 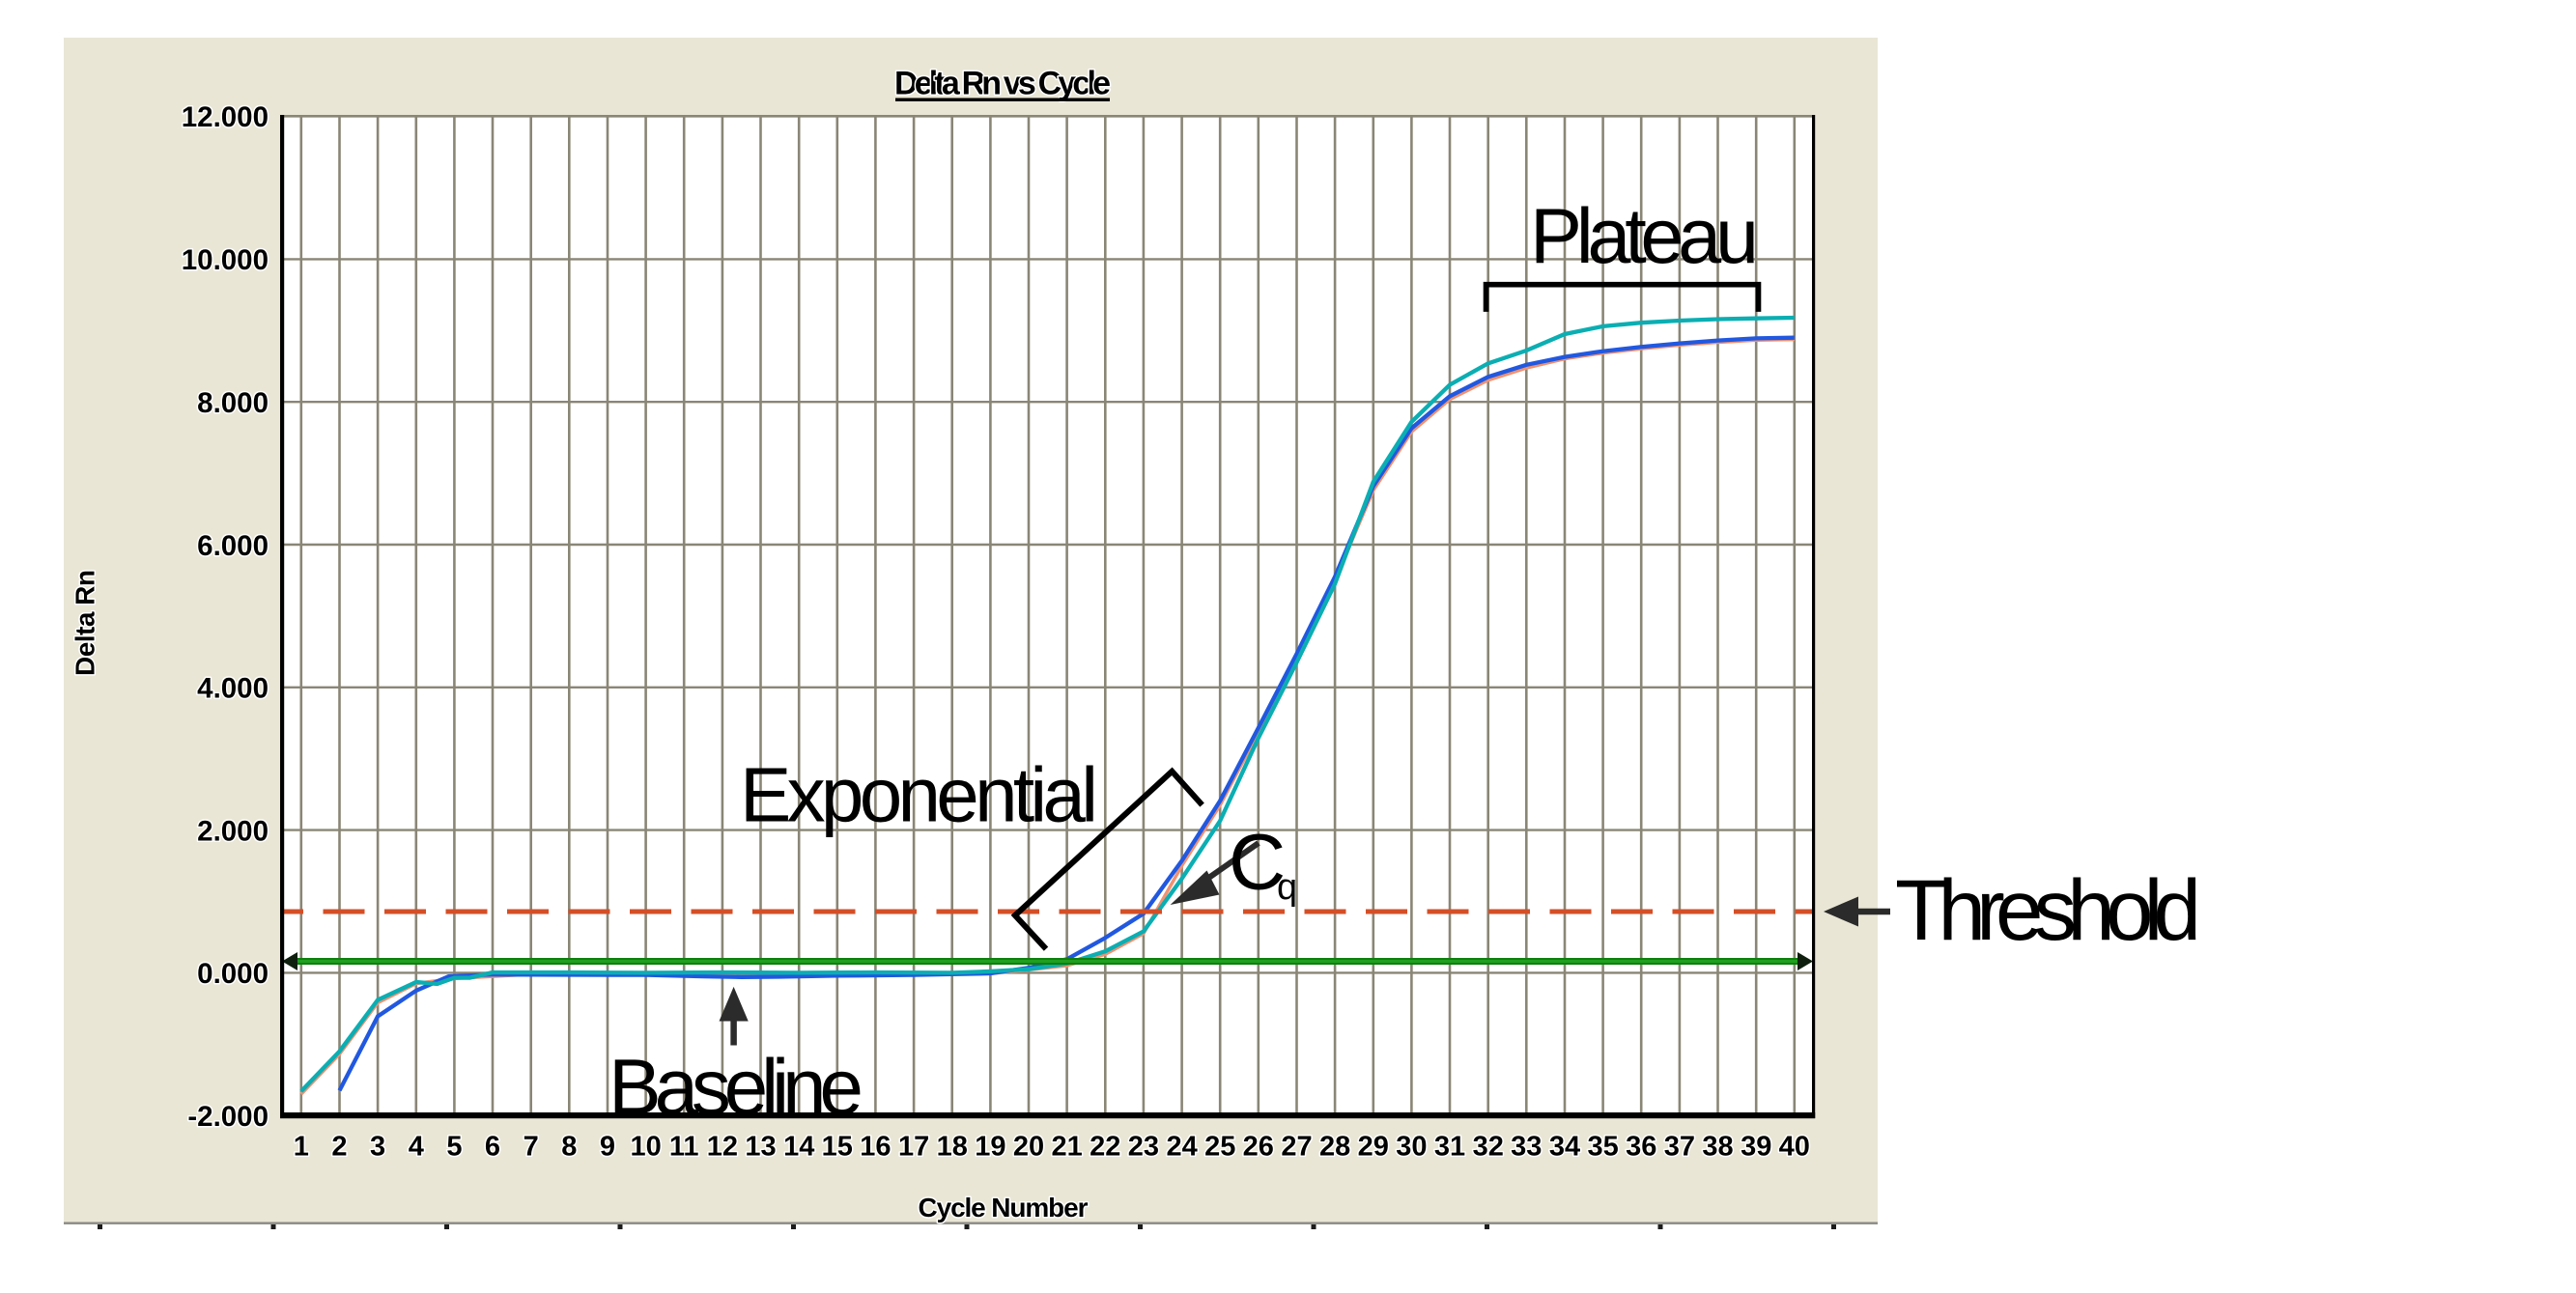 What do you see at coordinates (233, 546) in the screenshot?
I see `svg-text: 6.000` at bounding box center [233, 546].